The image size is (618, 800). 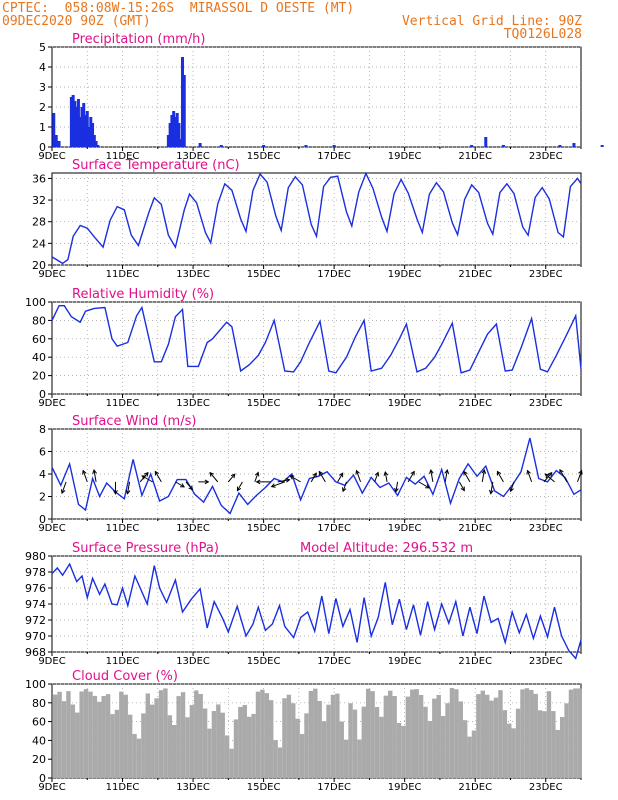 What do you see at coordinates (39, 703) in the screenshot?
I see `y-tick-label: 80` at bounding box center [39, 703].